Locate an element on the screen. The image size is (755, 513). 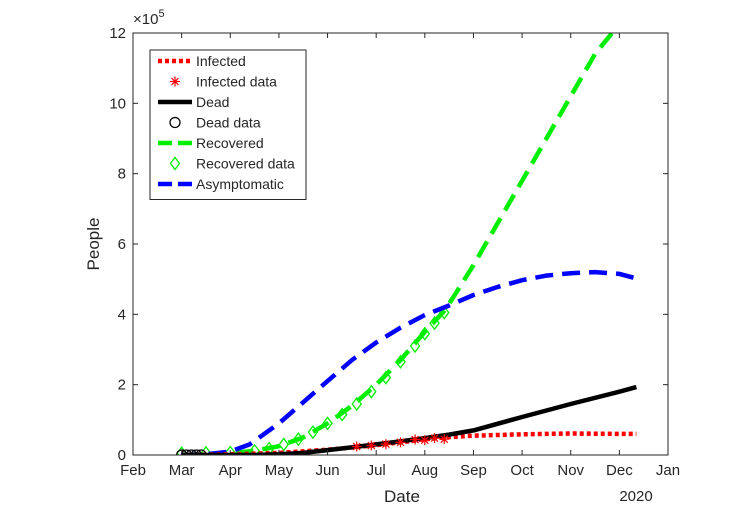
x-tick-label: Apr is located at coordinates (230, 470).